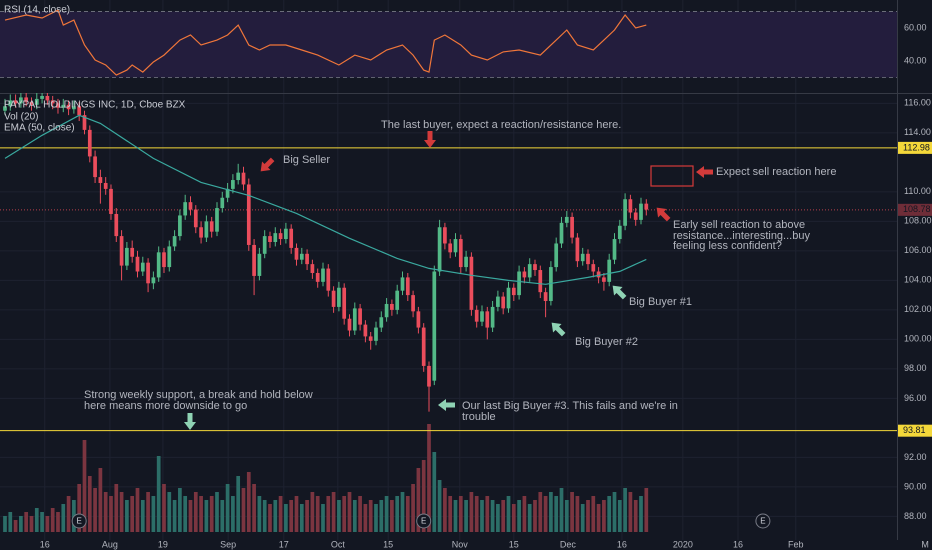 Image resolution: width=932 pixels, height=550 pixels. What do you see at coordinates (165, 406) in the screenshot?
I see `annotation: here means more downside to go` at bounding box center [165, 406].